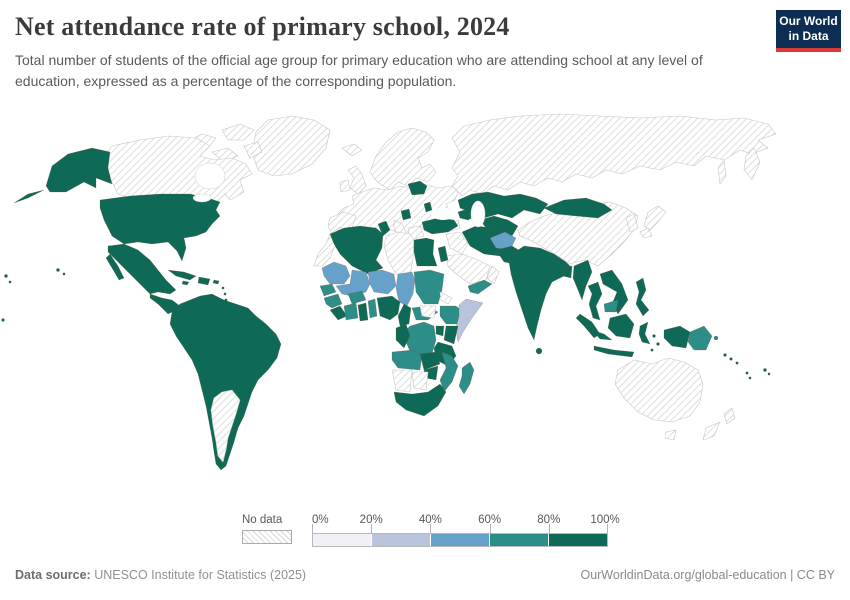  What do you see at coordinates (115, 267) in the screenshot?
I see `region-baja` at bounding box center [115, 267].